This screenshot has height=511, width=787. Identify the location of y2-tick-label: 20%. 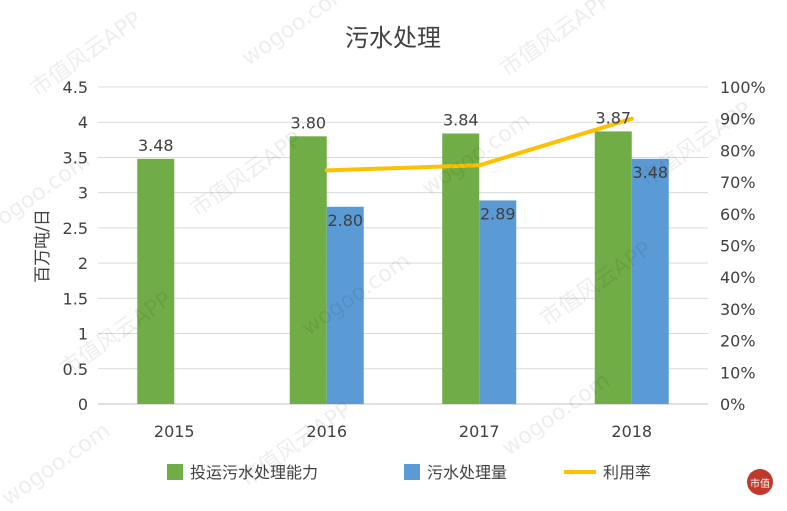
(738, 341).